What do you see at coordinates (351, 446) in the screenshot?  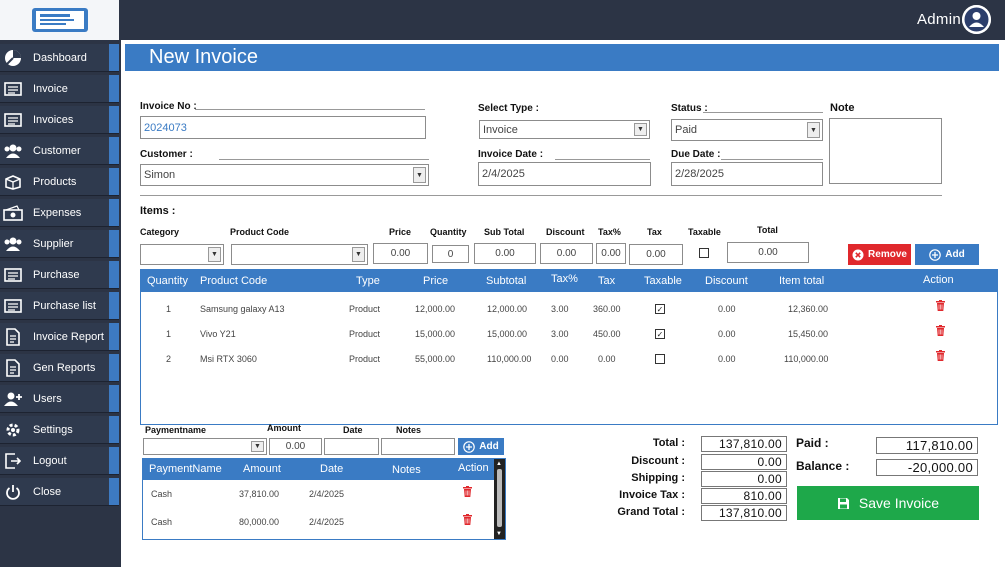 I see `payment-date-field` at bounding box center [351, 446].